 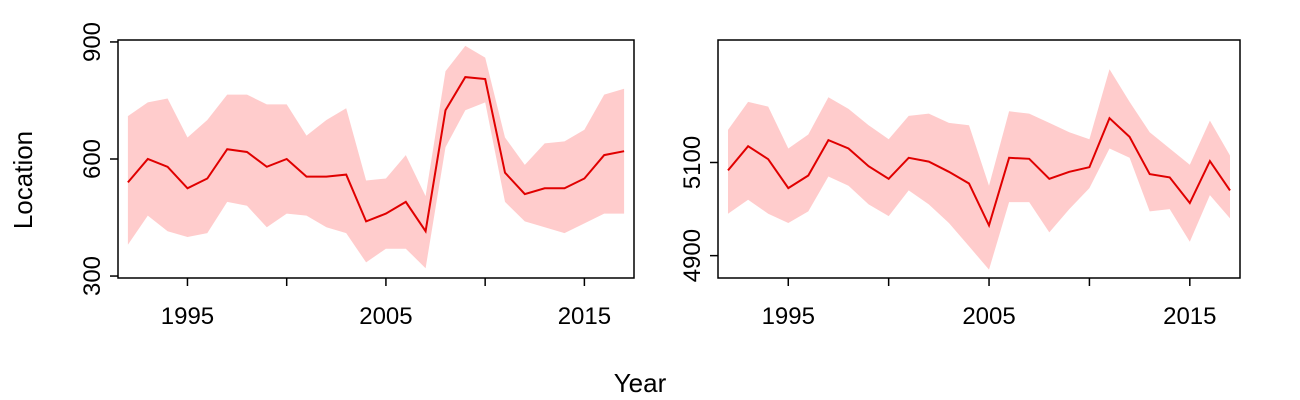 What do you see at coordinates (92, 42) in the screenshot?
I see `y-tick-label: 900` at bounding box center [92, 42].